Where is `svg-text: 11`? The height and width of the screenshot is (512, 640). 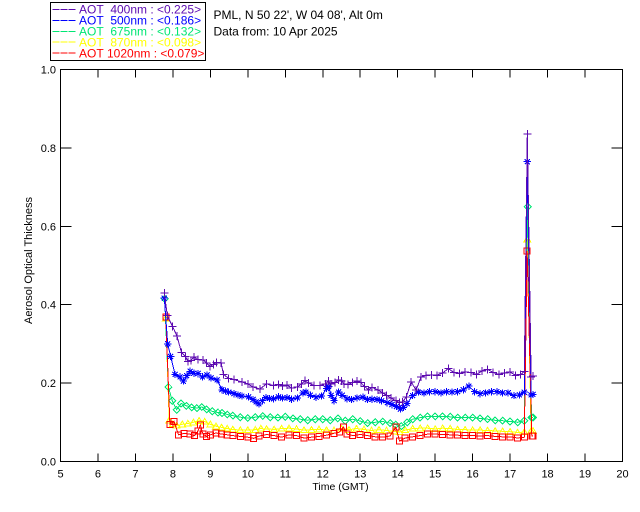 svg-text: 11 is located at coordinates (285, 475).